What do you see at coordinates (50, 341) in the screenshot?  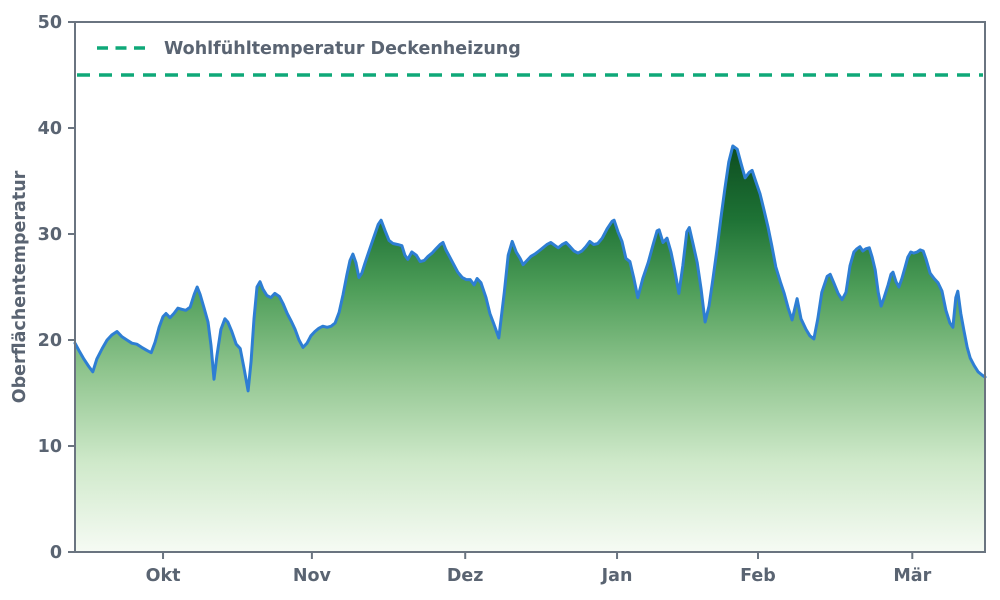 I see `y-tick-label: 20` at bounding box center [50, 341].